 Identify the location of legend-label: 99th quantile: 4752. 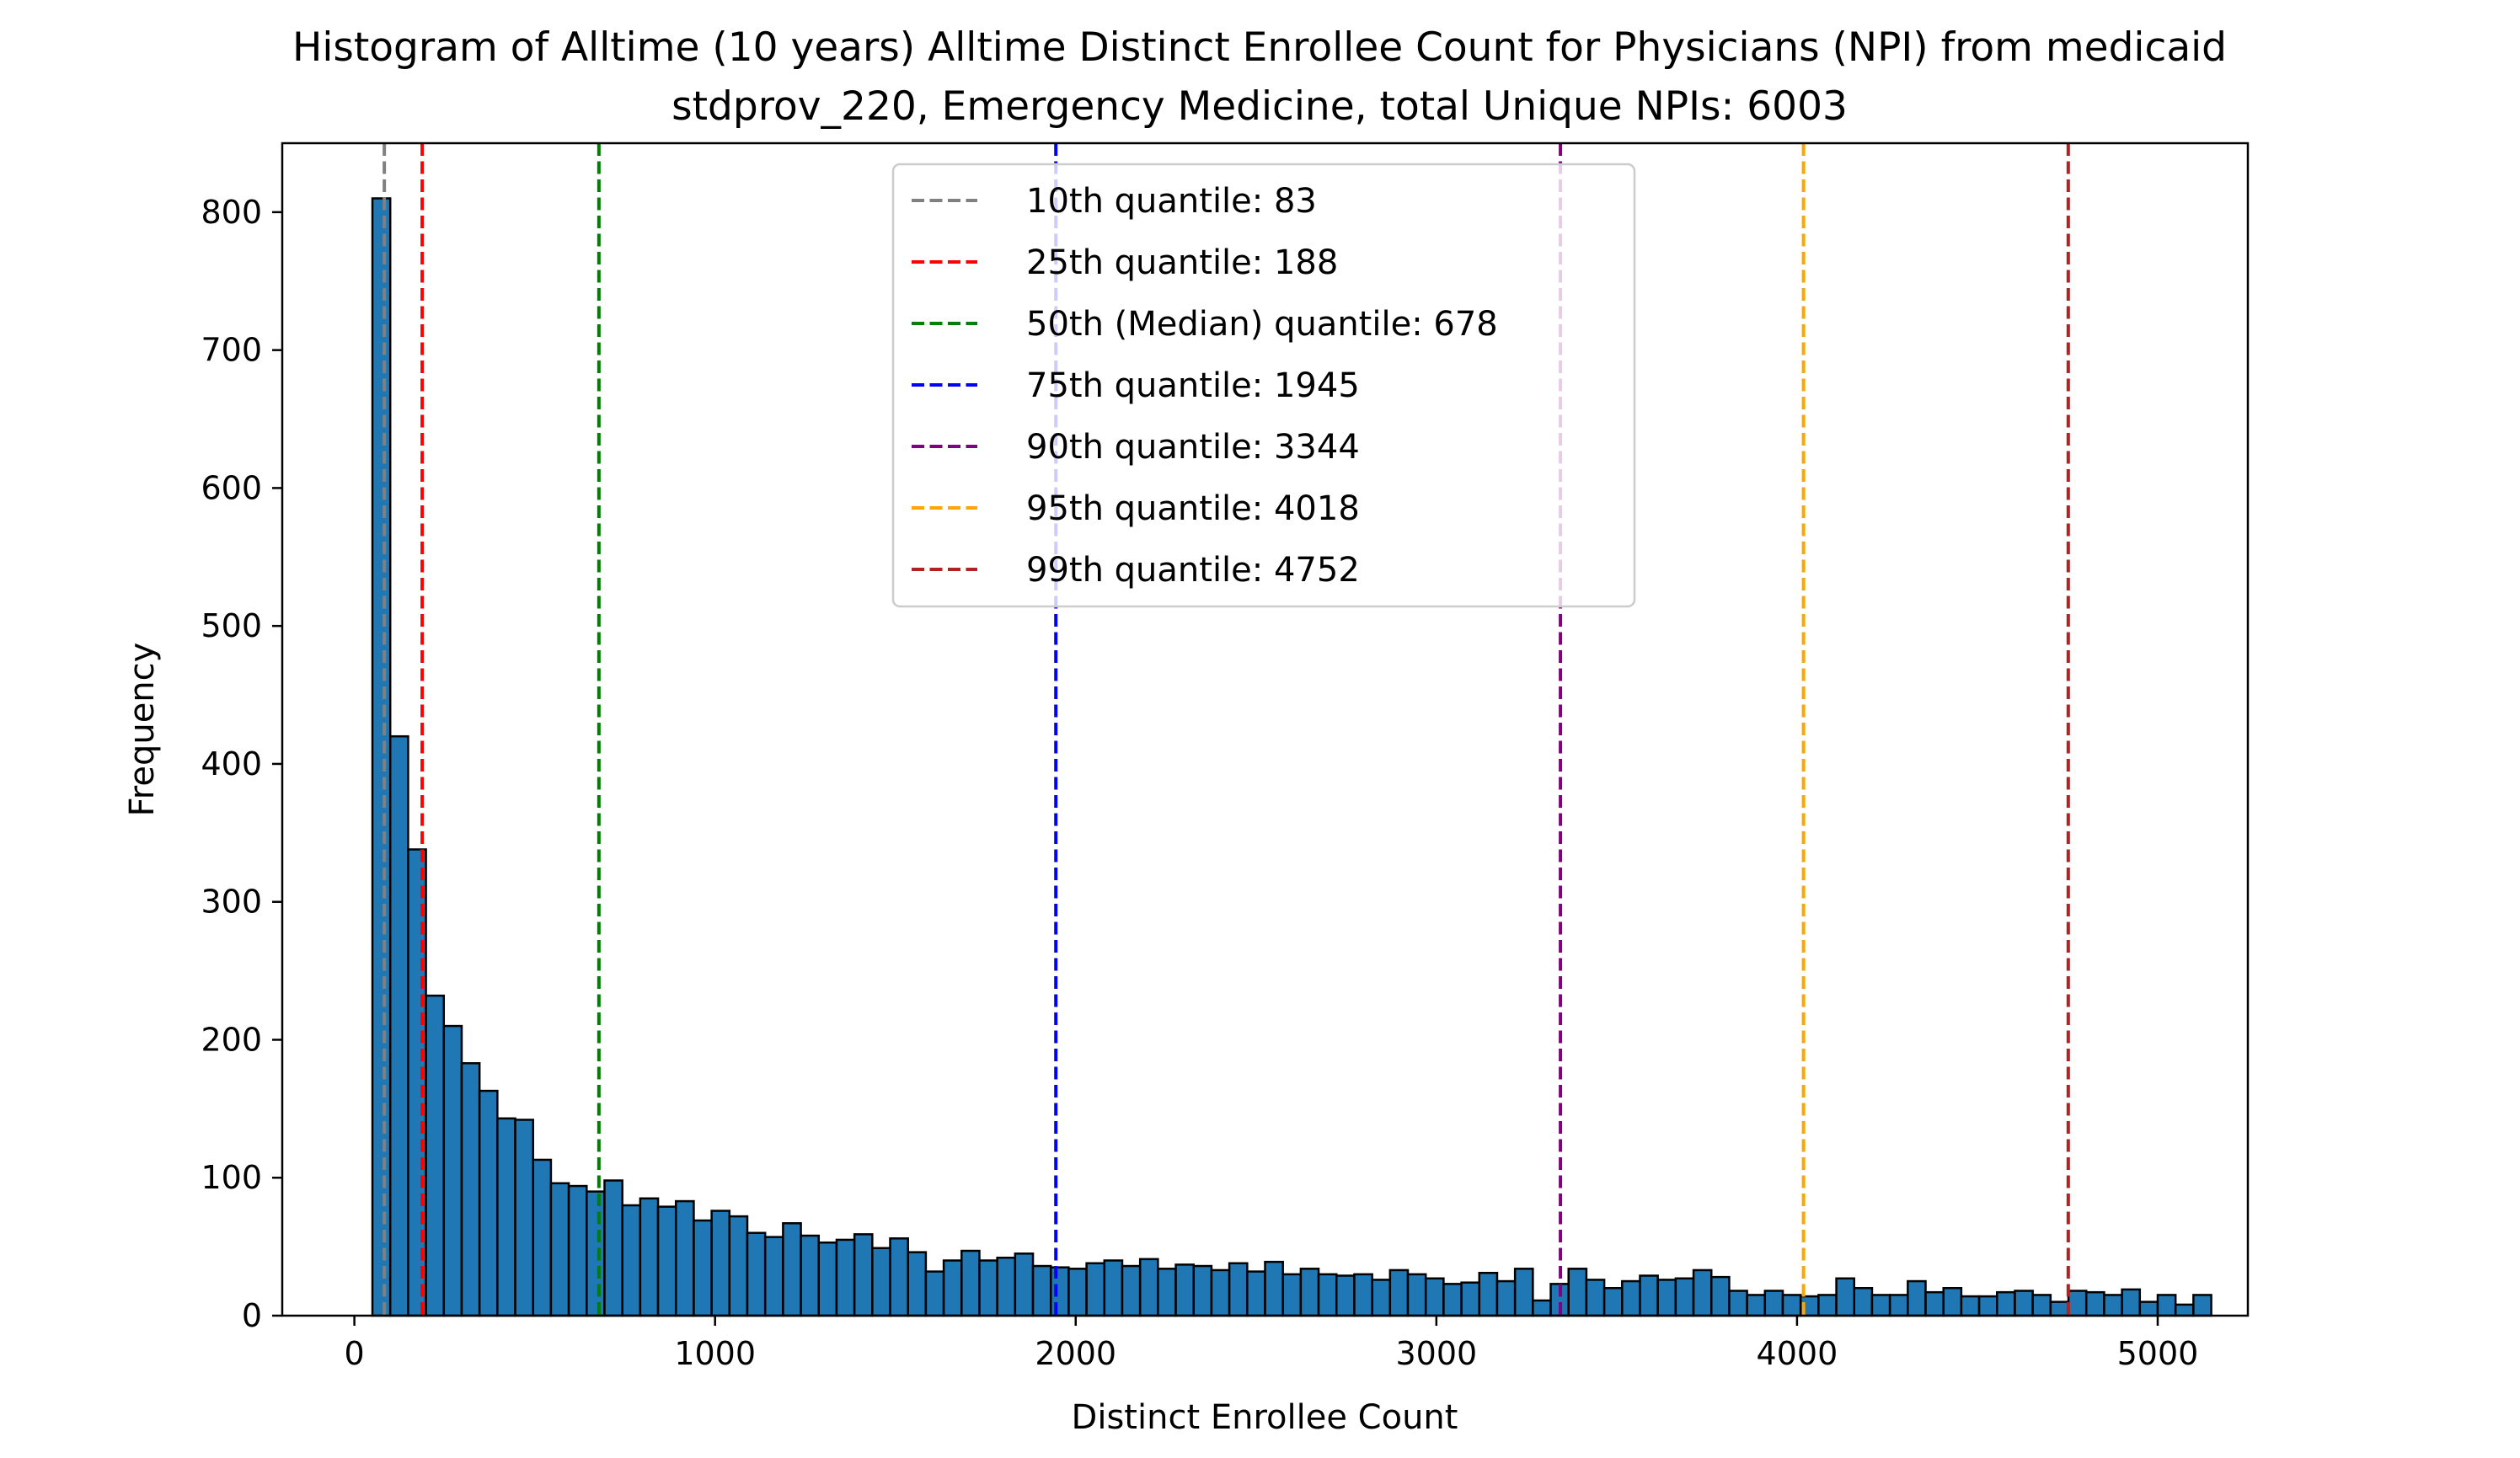
(1193, 570).